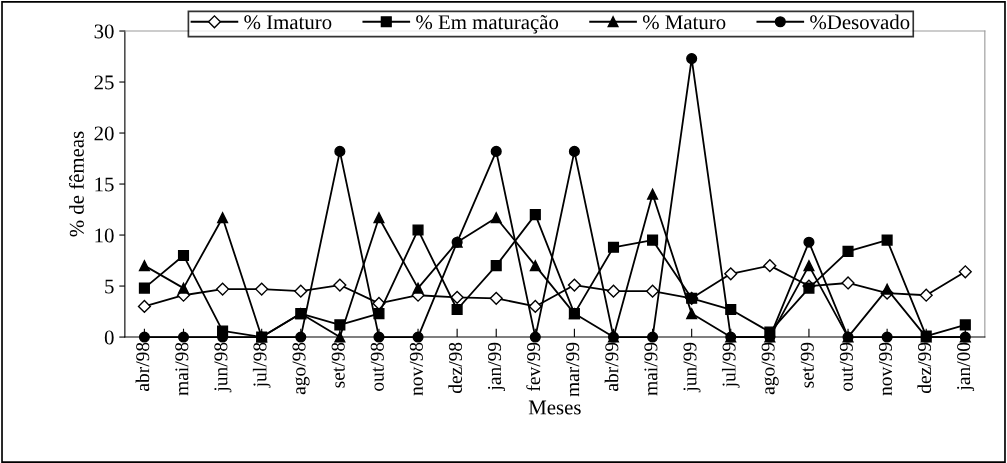 Image resolution: width=1007 pixels, height=463 pixels. I want to click on x-tick-label: fev/99, so click(533, 366).